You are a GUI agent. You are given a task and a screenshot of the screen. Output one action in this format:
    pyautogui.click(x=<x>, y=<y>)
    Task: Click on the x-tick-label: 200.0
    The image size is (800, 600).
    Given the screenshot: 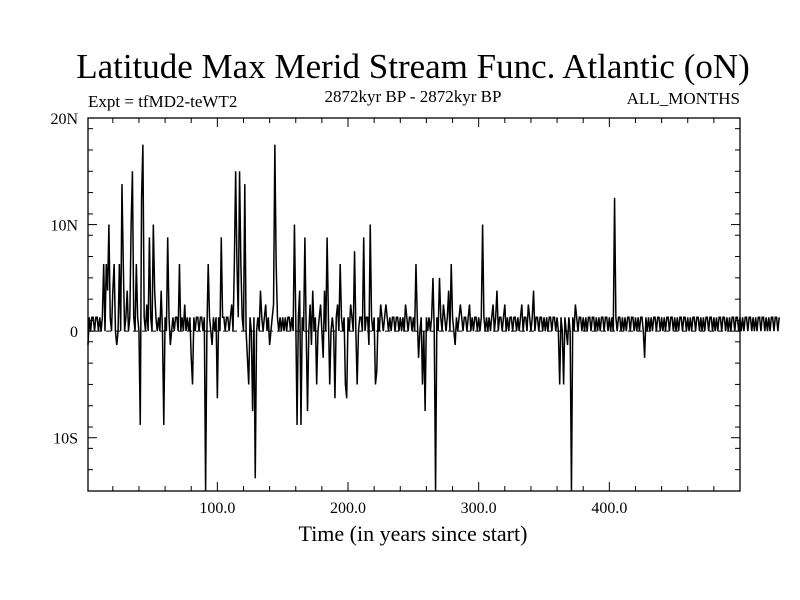 What is the action you would take?
    pyautogui.click(x=348, y=508)
    